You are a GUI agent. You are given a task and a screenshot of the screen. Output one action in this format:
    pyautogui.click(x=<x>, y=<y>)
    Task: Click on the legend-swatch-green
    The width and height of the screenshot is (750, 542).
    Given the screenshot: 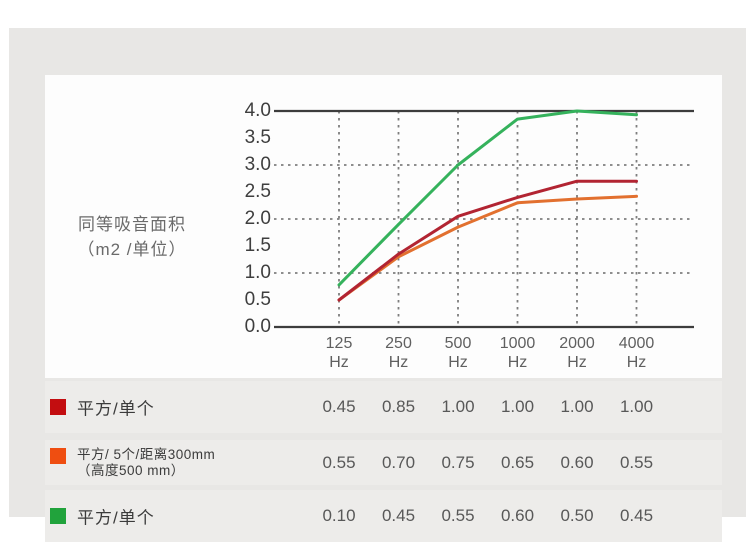 What is the action you would take?
    pyautogui.click(x=58, y=516)
    